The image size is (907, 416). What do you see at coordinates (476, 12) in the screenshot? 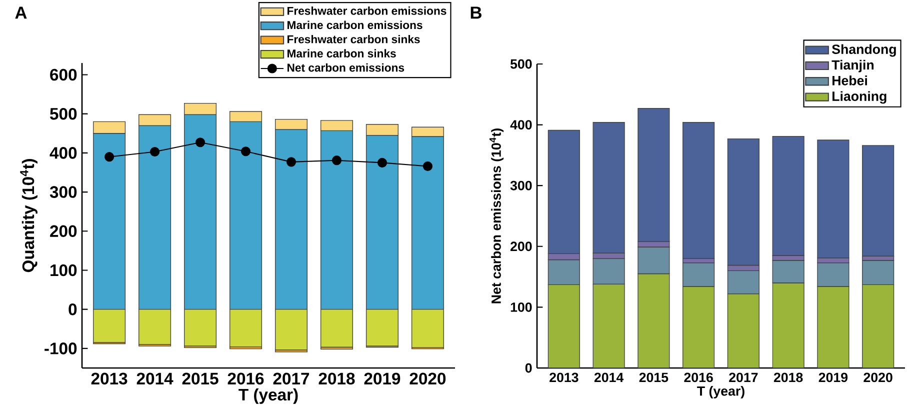
I see `chart-title: B` at bounding box center [476, 12].